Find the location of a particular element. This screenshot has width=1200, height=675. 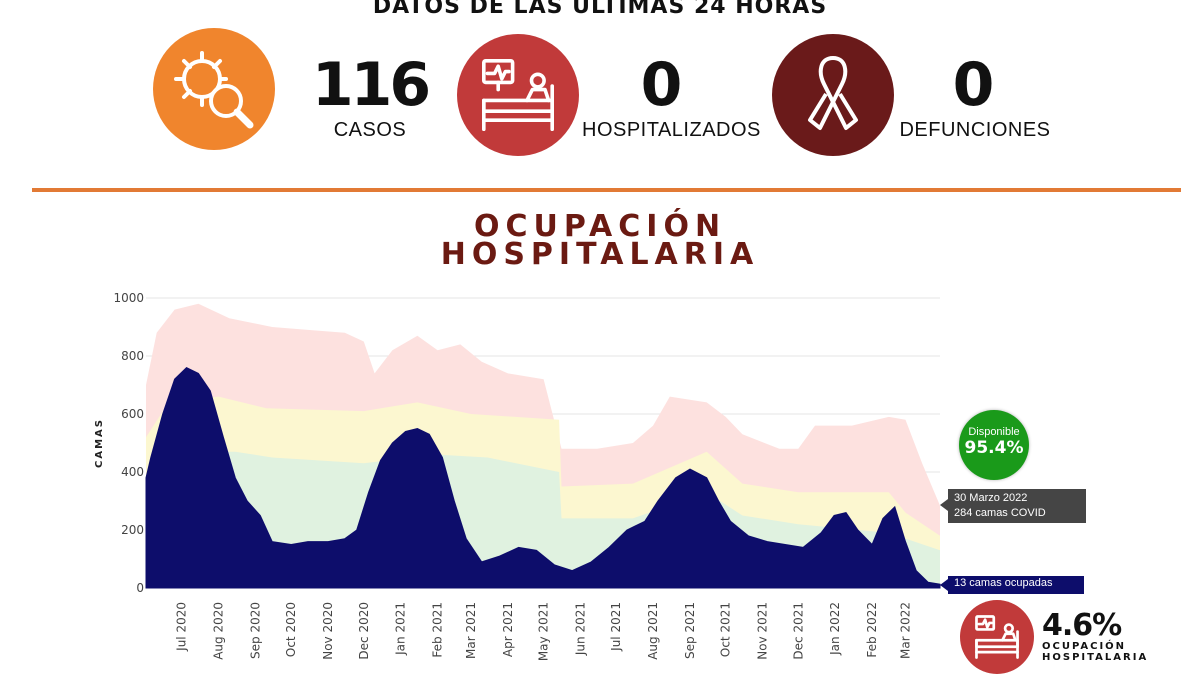

cases-value: 116 is located at coordinates (371, 85).